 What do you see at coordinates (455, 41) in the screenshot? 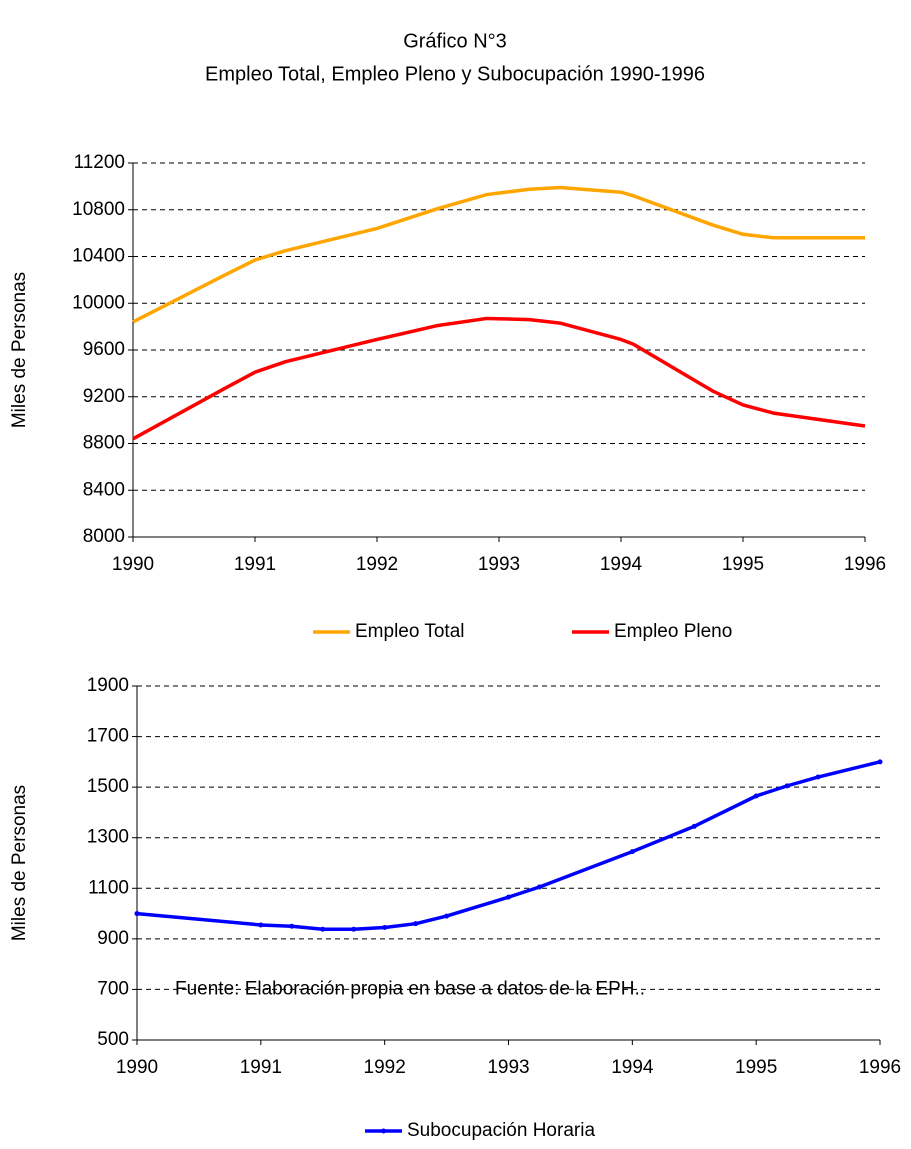
I see `chart-title: Gráfico N°3` at bounding box center [455, 41].